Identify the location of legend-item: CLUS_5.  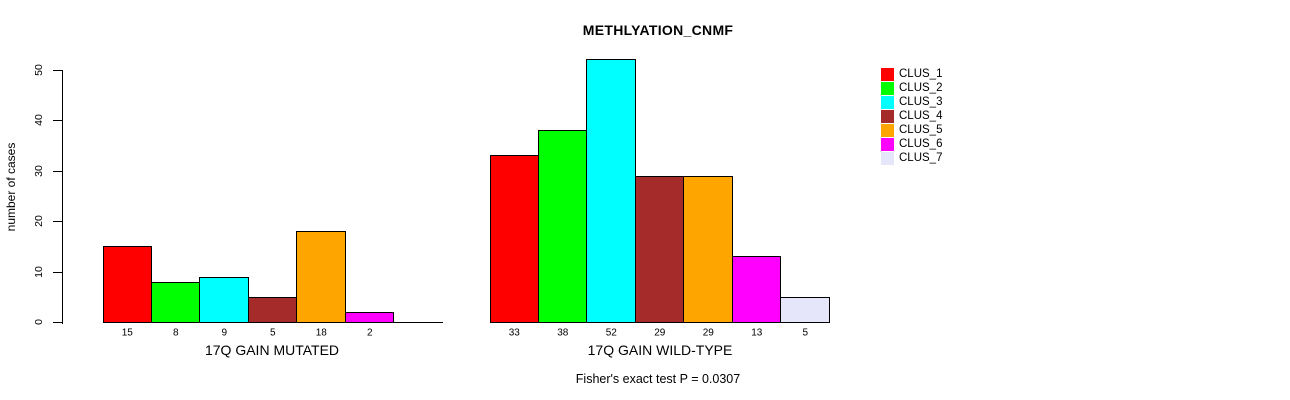
(911, 130).